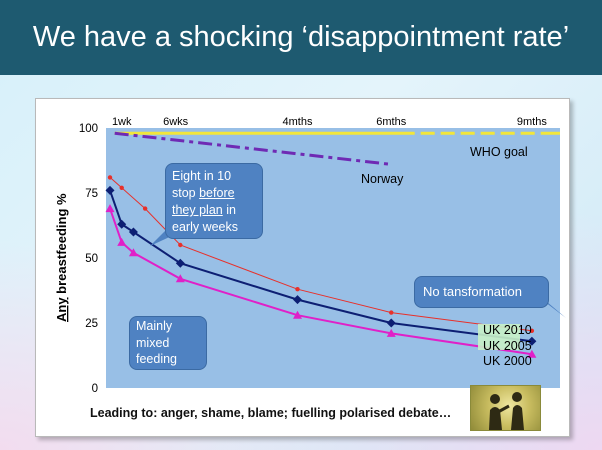 The image size is (602, 450). What do you see at coordinates (532, 122) in the screenshot?
I see `time-marker-label: 9mths` at bounding box center [532, 122].